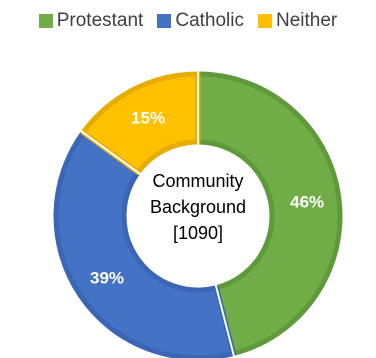 The height and width of the screenshot is (358, 376). I want to click on legend-swatch-catholic, so click(164, 21).